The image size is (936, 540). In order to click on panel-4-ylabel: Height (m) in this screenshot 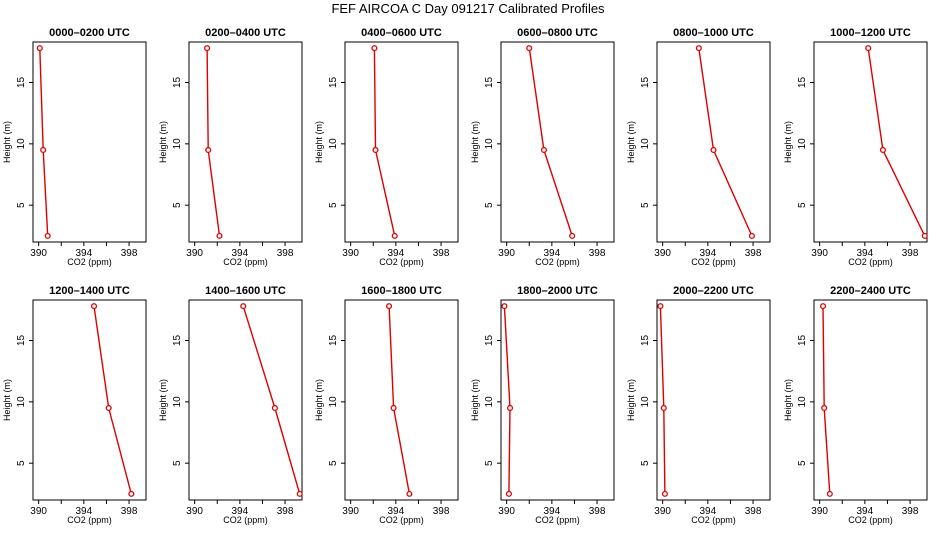, I will do `click(475, 142)`.